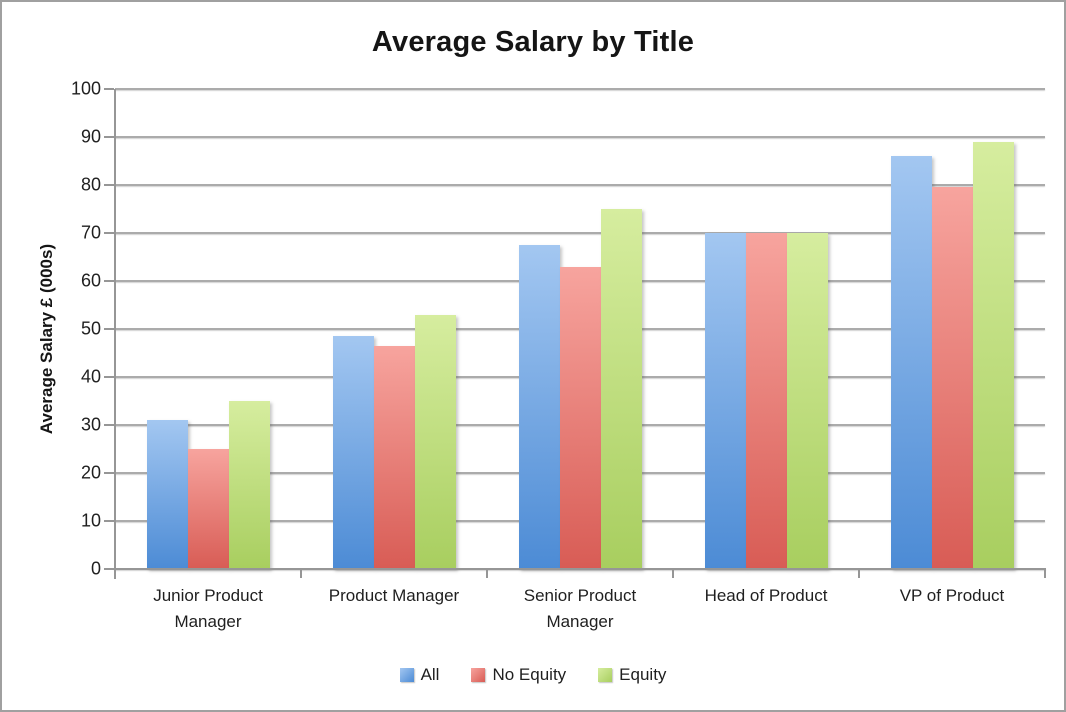  What do you see at coordinates (605, 675) in the screenshot?
I see `legend-swatch-equity-icon` at bounding box center [605, 675].